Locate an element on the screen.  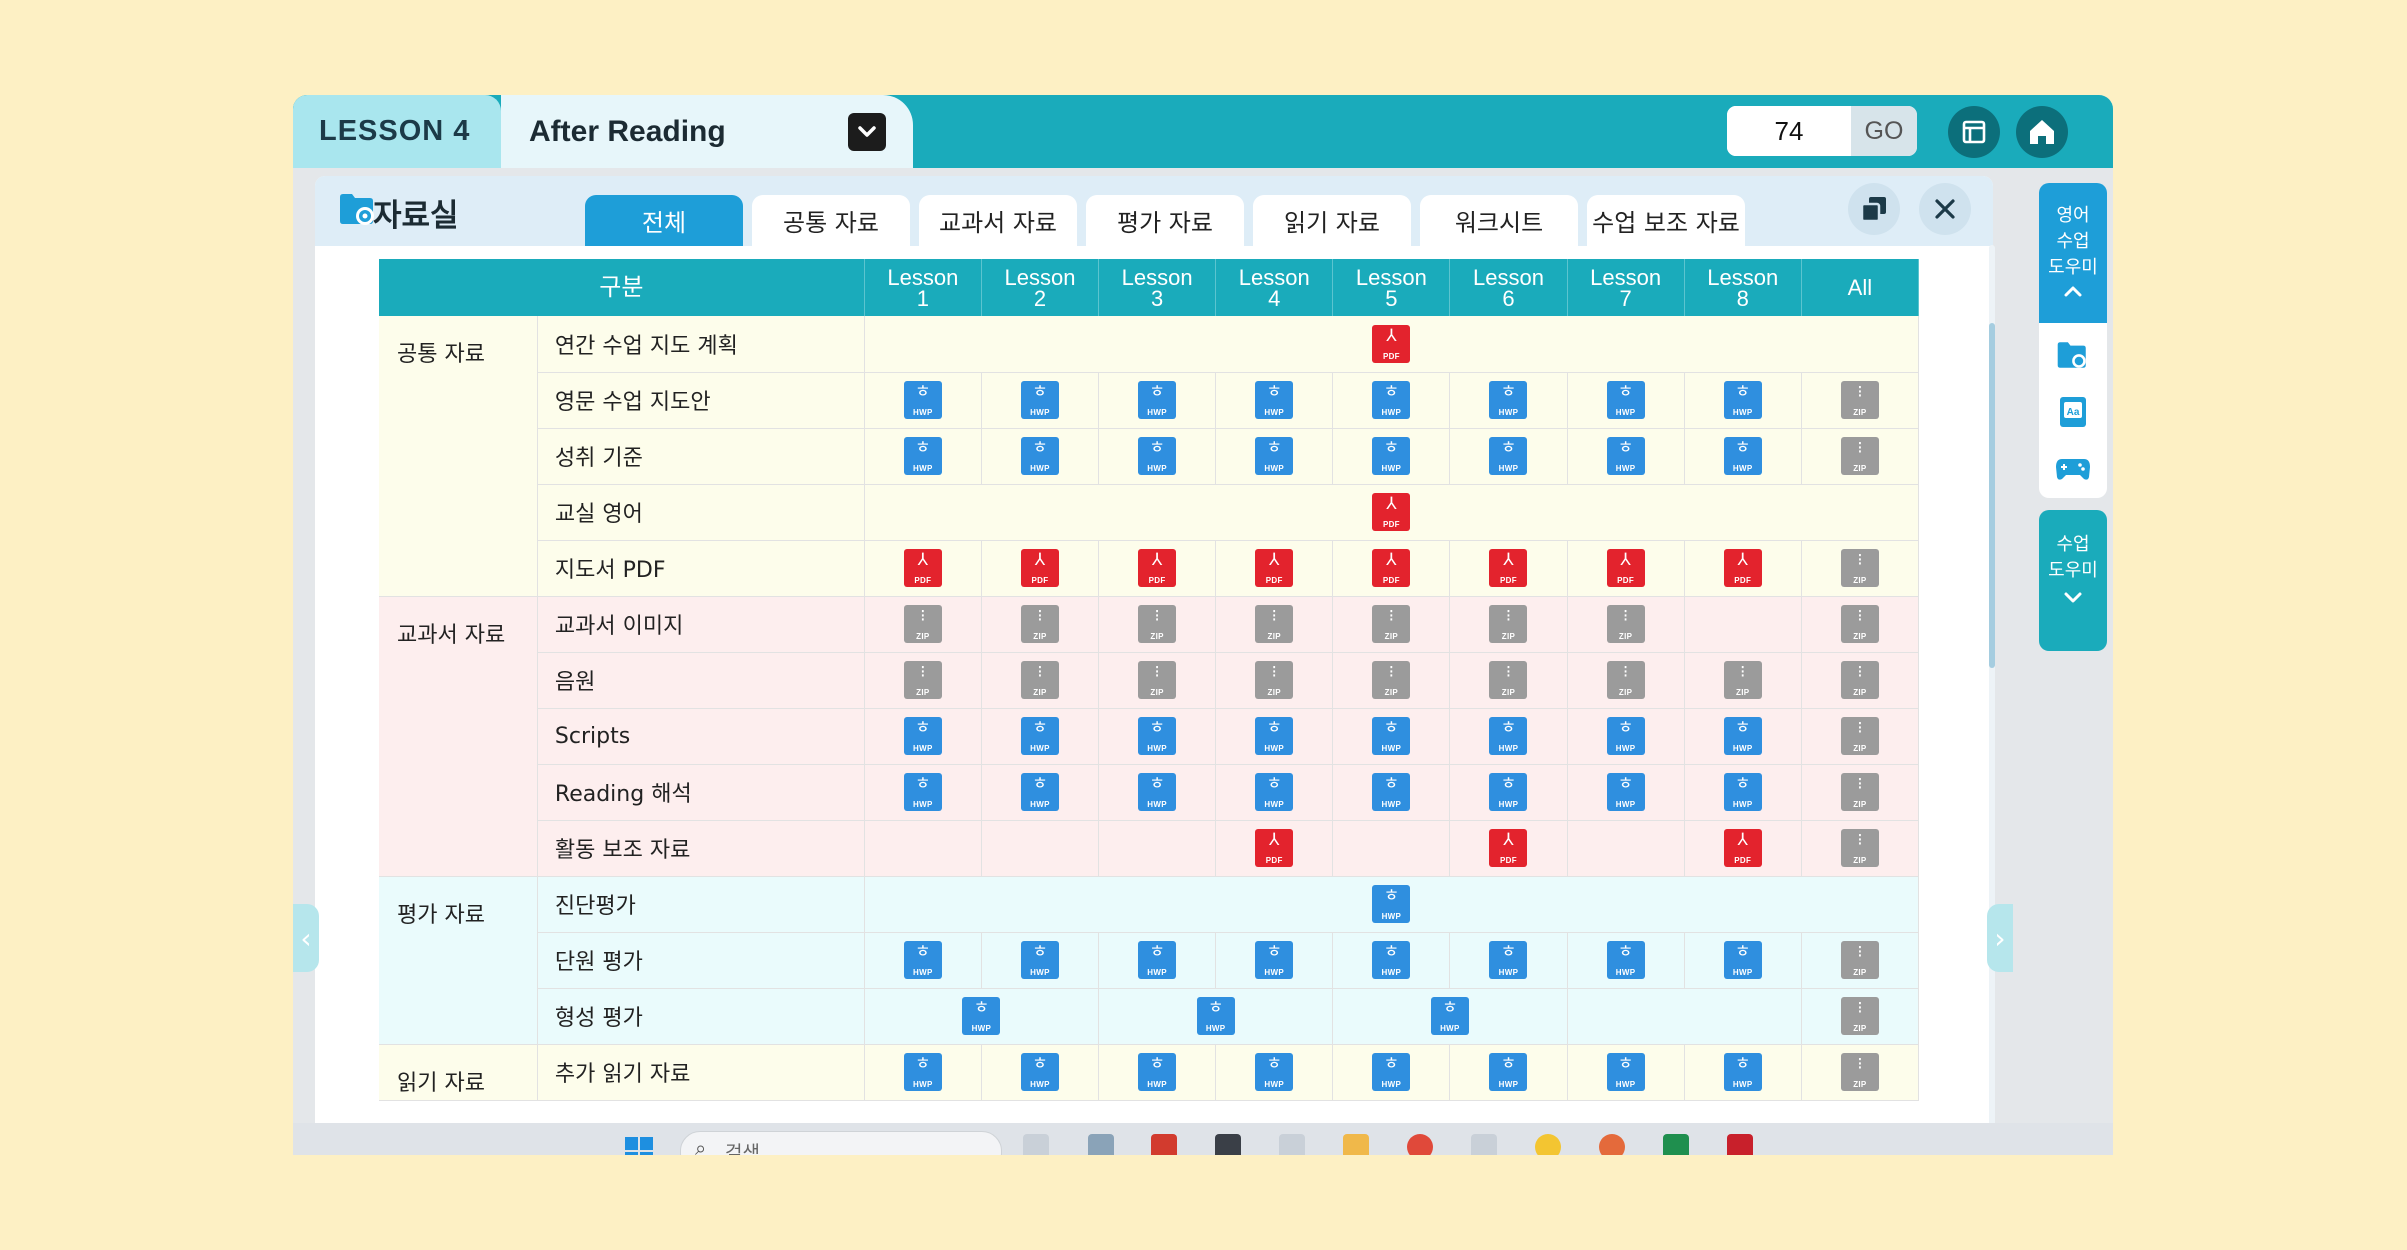
tab-worksheet: 워크시트 is located at coordinates (1499, 220).